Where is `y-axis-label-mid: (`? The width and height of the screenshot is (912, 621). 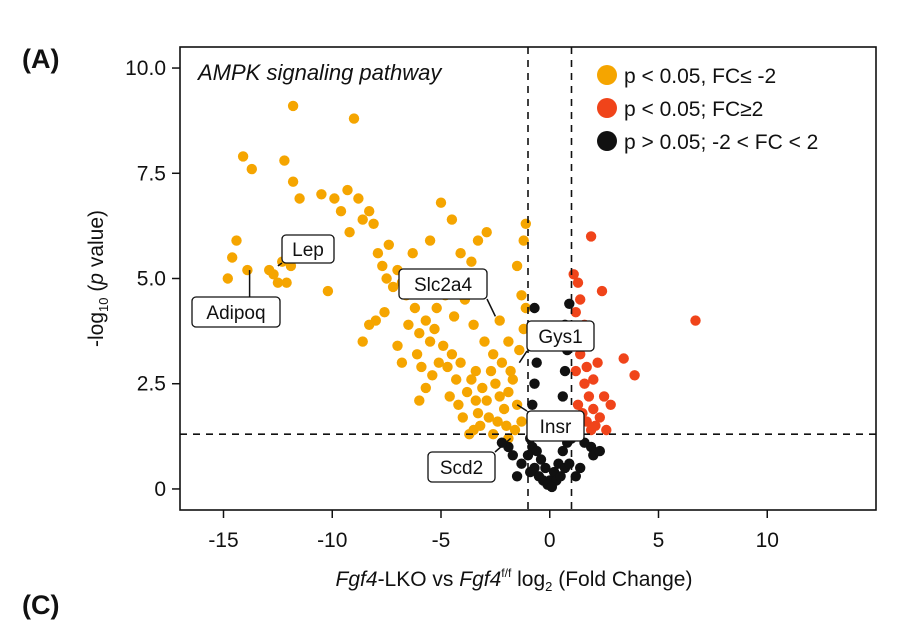
y-axis-label-mid: ( is located at coordinates (96, 291).